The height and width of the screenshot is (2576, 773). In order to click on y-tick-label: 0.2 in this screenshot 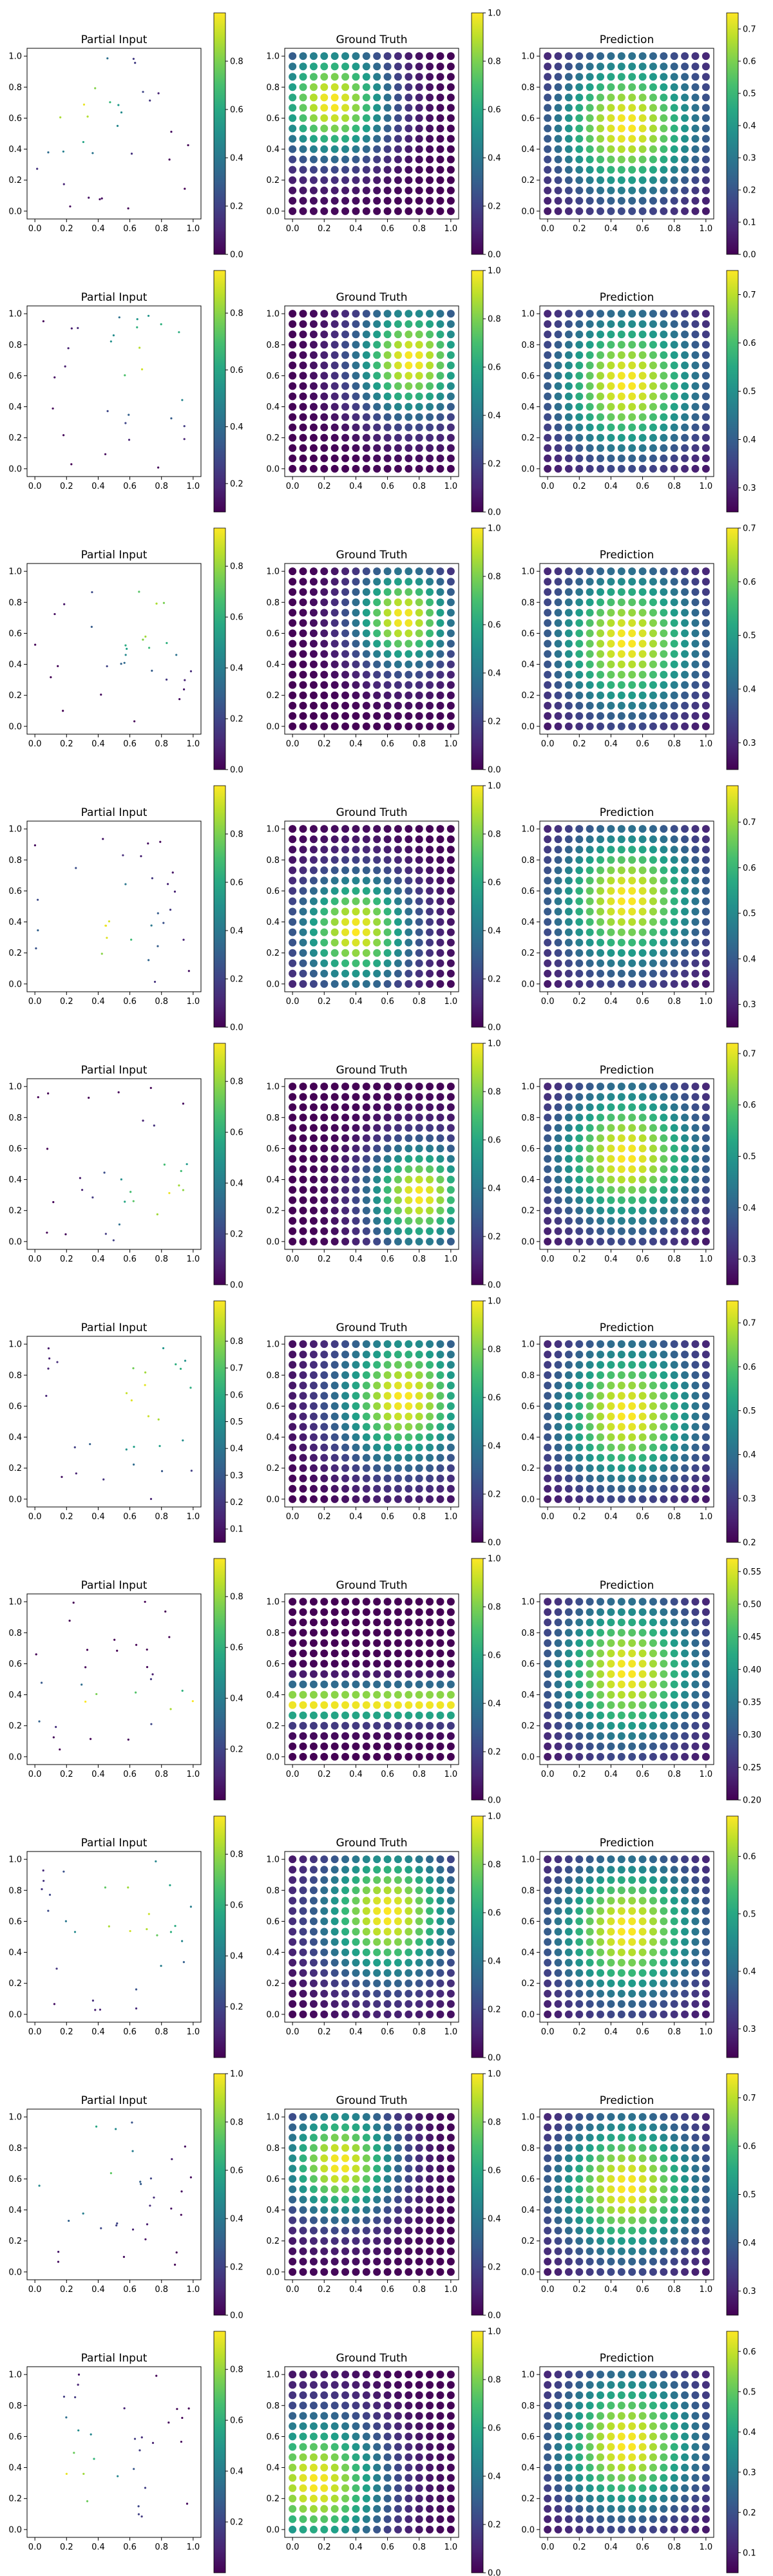, I will do `click(528, 1726)`.